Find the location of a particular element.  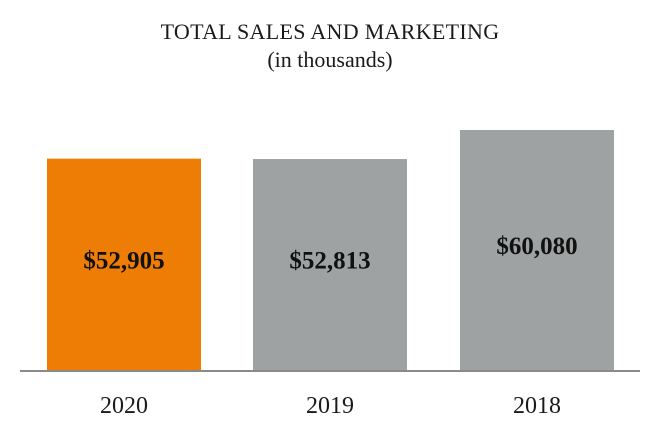

x-tick-labels: 2020 2019 2018 is located at coordinates (330, 406).